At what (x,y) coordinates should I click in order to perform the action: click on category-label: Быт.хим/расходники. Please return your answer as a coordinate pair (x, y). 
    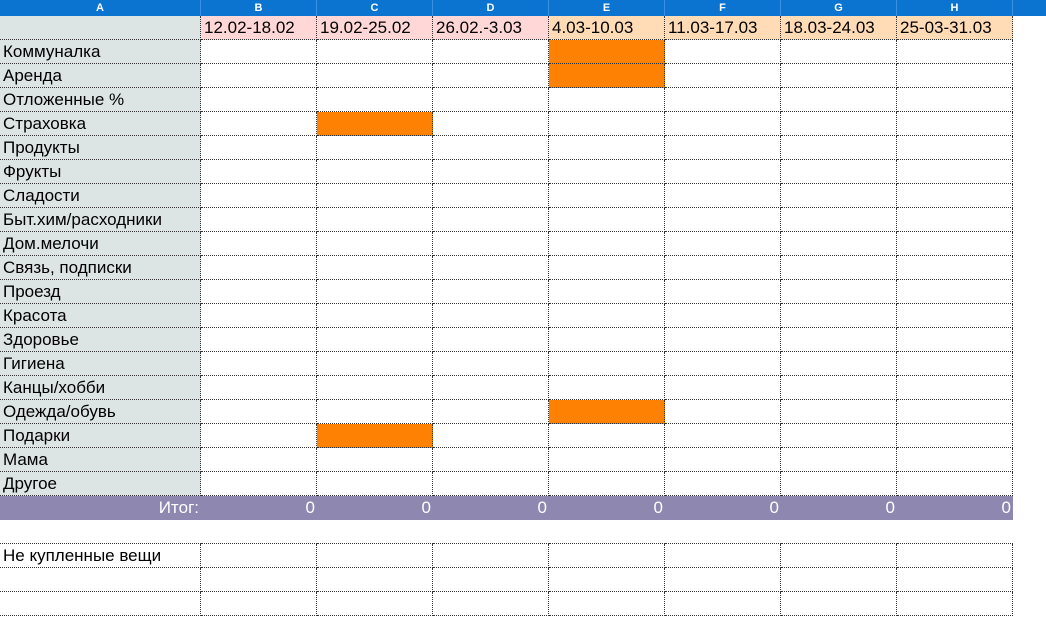
    Looking at the image, I should click on (100, 220).